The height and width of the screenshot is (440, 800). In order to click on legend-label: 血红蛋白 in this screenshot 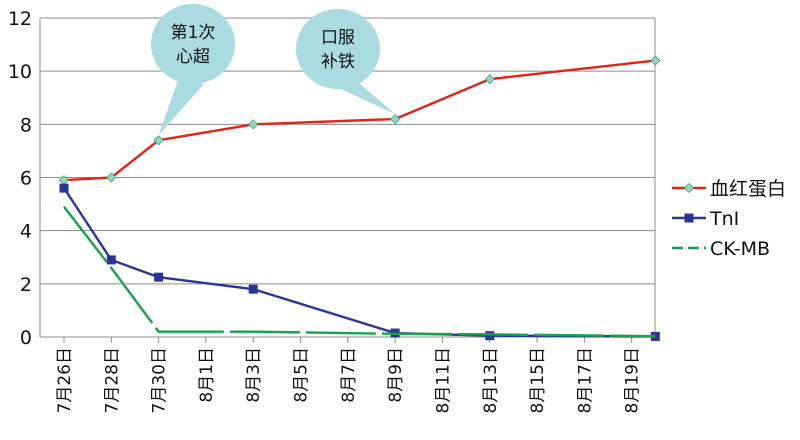, I will do `click(748, 189)`.